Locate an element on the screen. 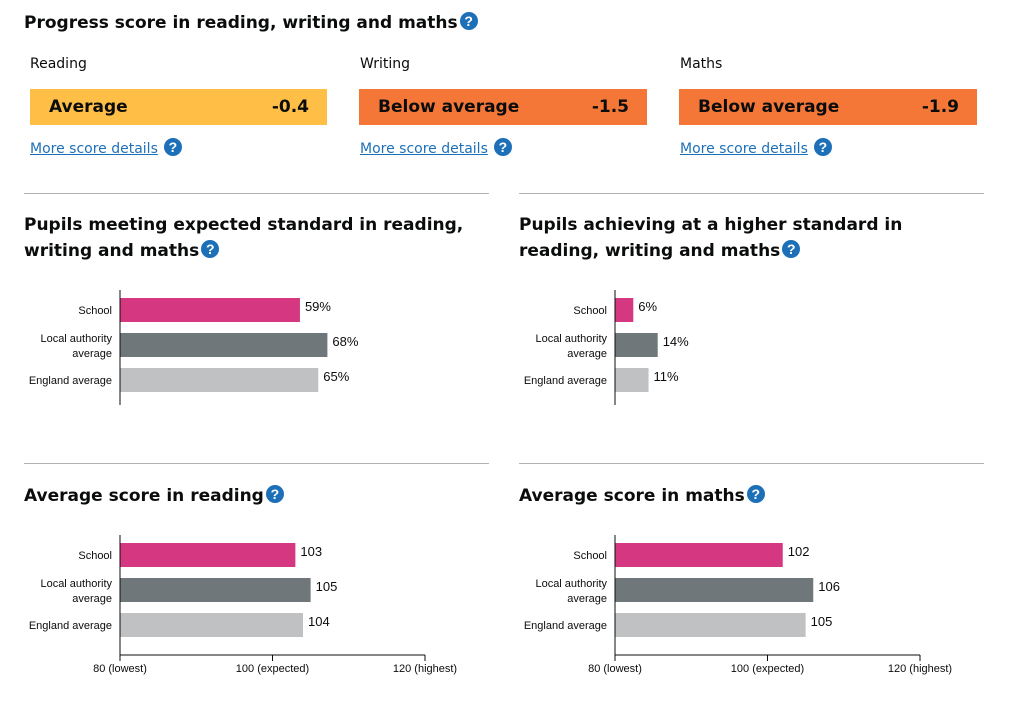  chart-title-reading: Average score in reading? is located at coordinates (256, 496).